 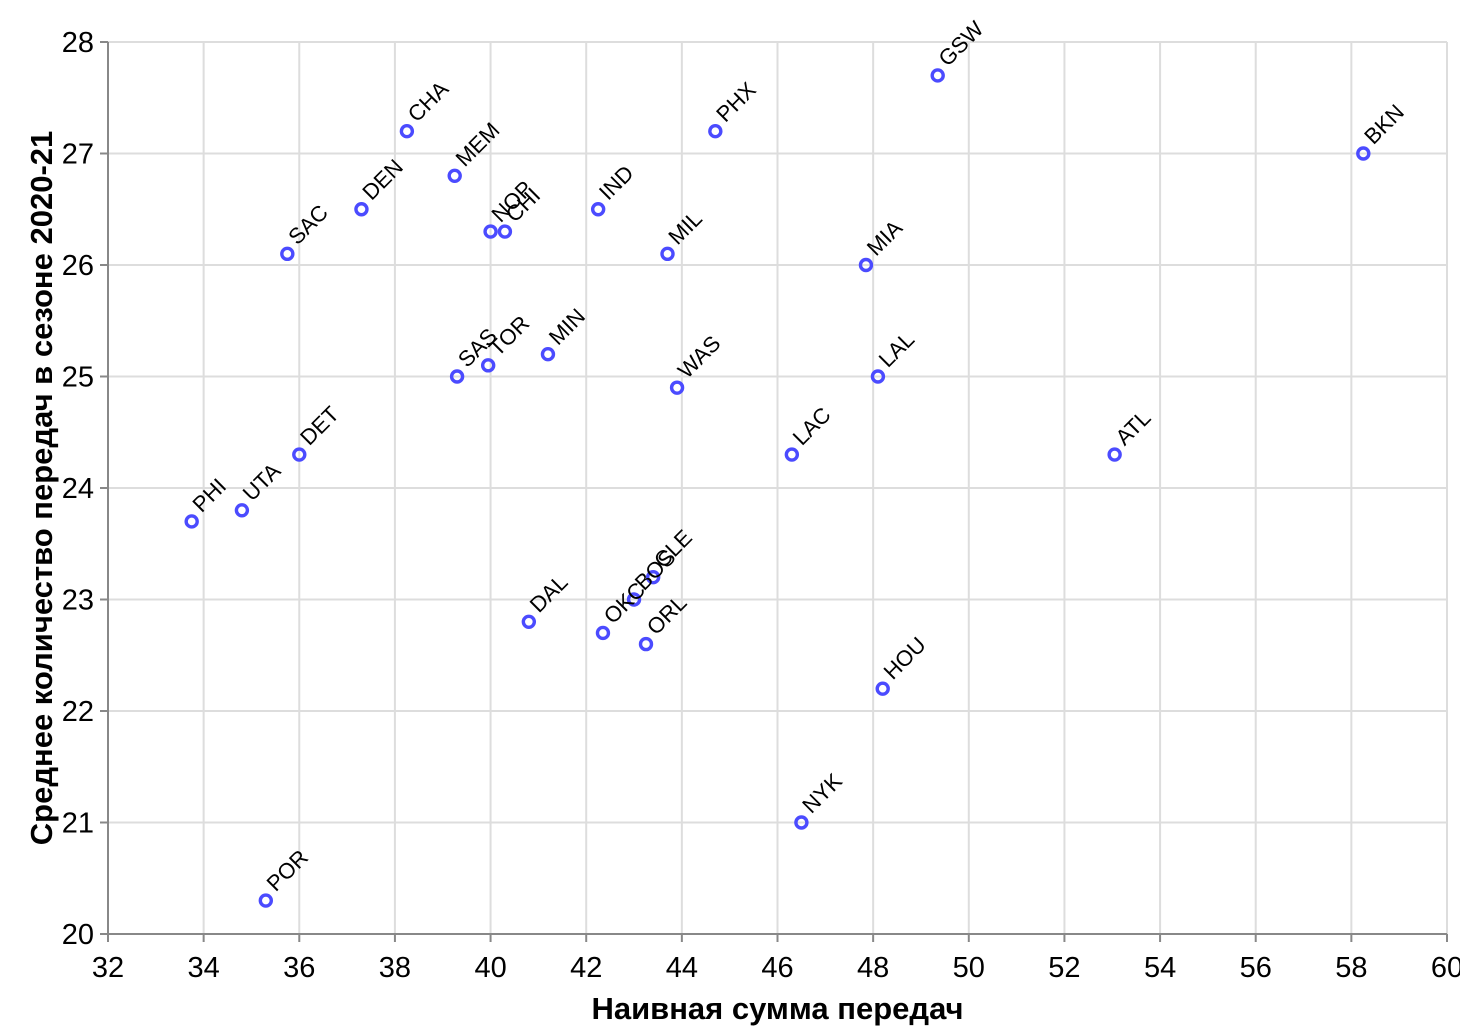 I want to click on point-label: HOU, so click(x=905, y=658).